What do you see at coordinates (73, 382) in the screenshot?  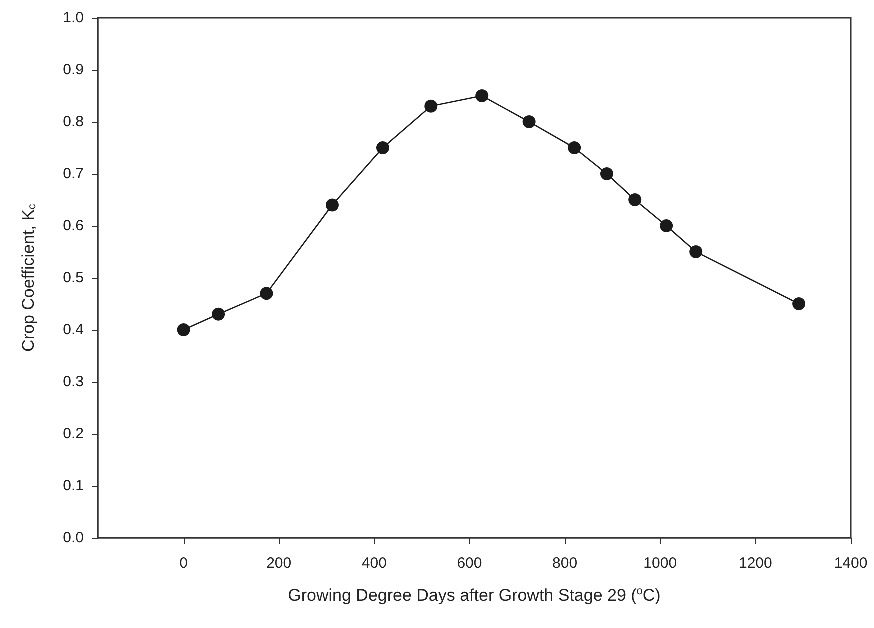 I see `y-tick-label: 0.3` at bounding box center [73, 382].